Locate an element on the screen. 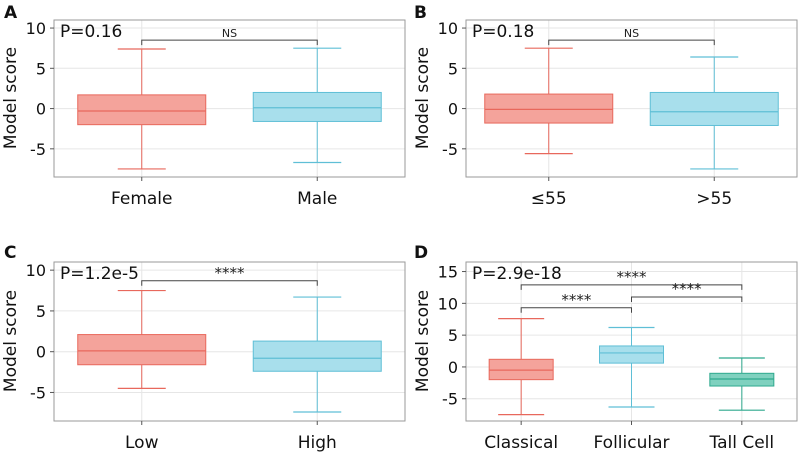 The height and width of the screenshot is (475, 800). x-category-label: Classical is located at coordinates (521, 443).